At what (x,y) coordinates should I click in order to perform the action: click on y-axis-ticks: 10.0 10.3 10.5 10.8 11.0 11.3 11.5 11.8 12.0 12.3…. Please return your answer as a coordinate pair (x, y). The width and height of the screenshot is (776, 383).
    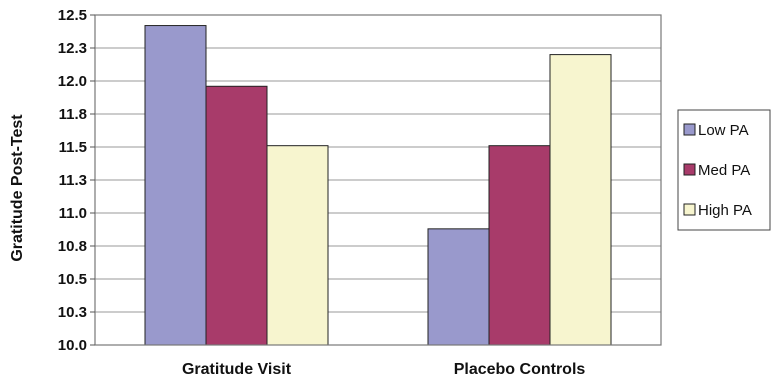
    Looking at the image, I should click on (76, 180).